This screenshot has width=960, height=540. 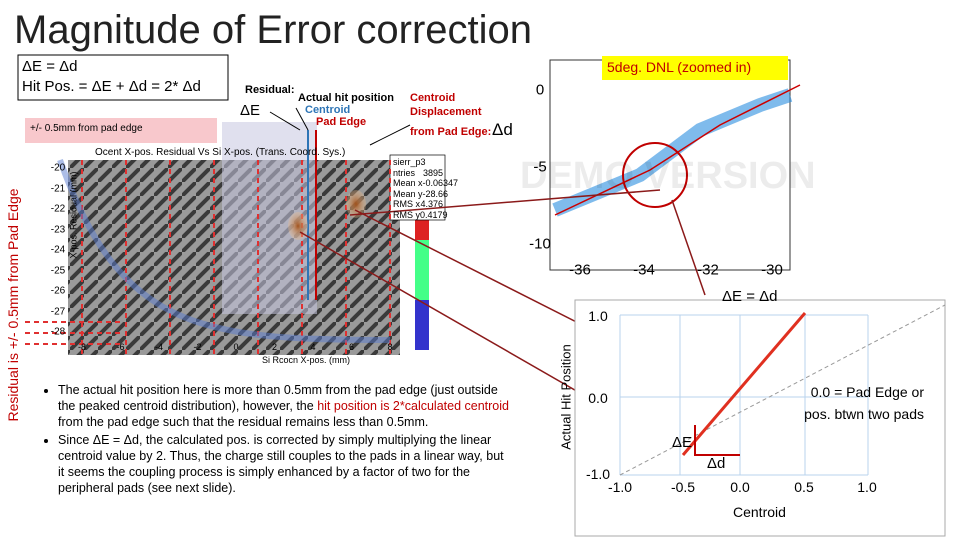 What do you see at coordinates (13, 305) in the screenshot?
I see `side-label: Residual is +/- 0.5mm from Pad Edge` at bounding box center [13, 305].